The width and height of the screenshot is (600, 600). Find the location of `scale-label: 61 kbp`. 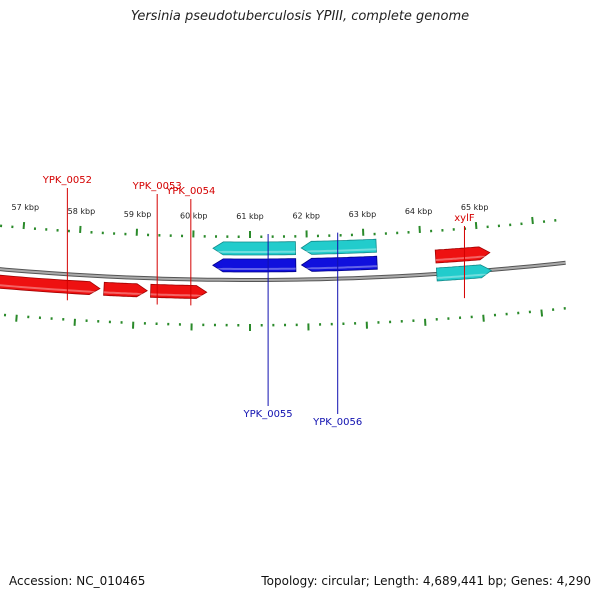

scale-label: 61 kbp is located at coordinates (250, 216).